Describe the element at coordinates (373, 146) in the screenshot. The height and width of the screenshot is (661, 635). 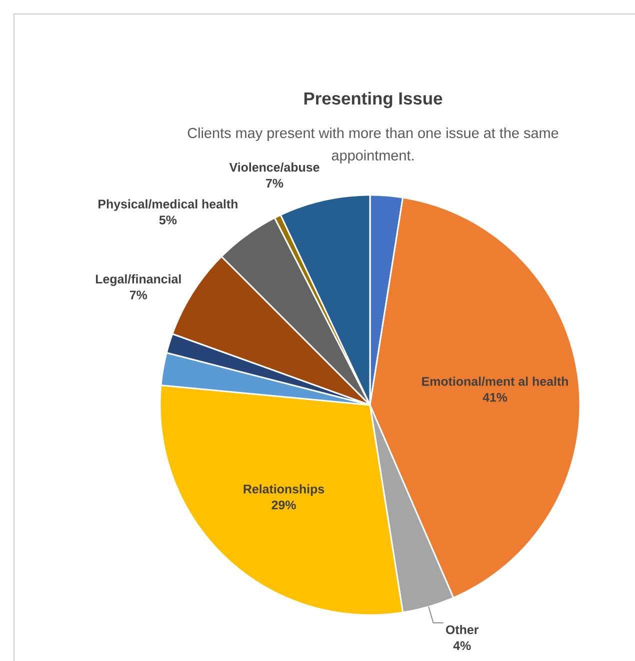
I see `chart-subtitle: Clients may present with more than one issue at the same appointment.` at that location.